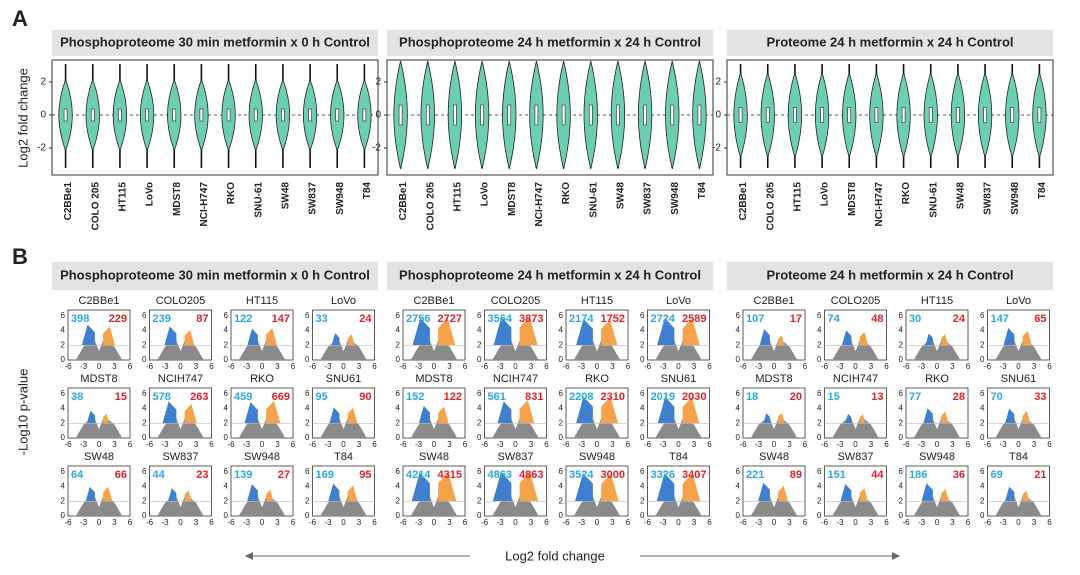  I want to click on up-count: 2589, so click(694, 319).